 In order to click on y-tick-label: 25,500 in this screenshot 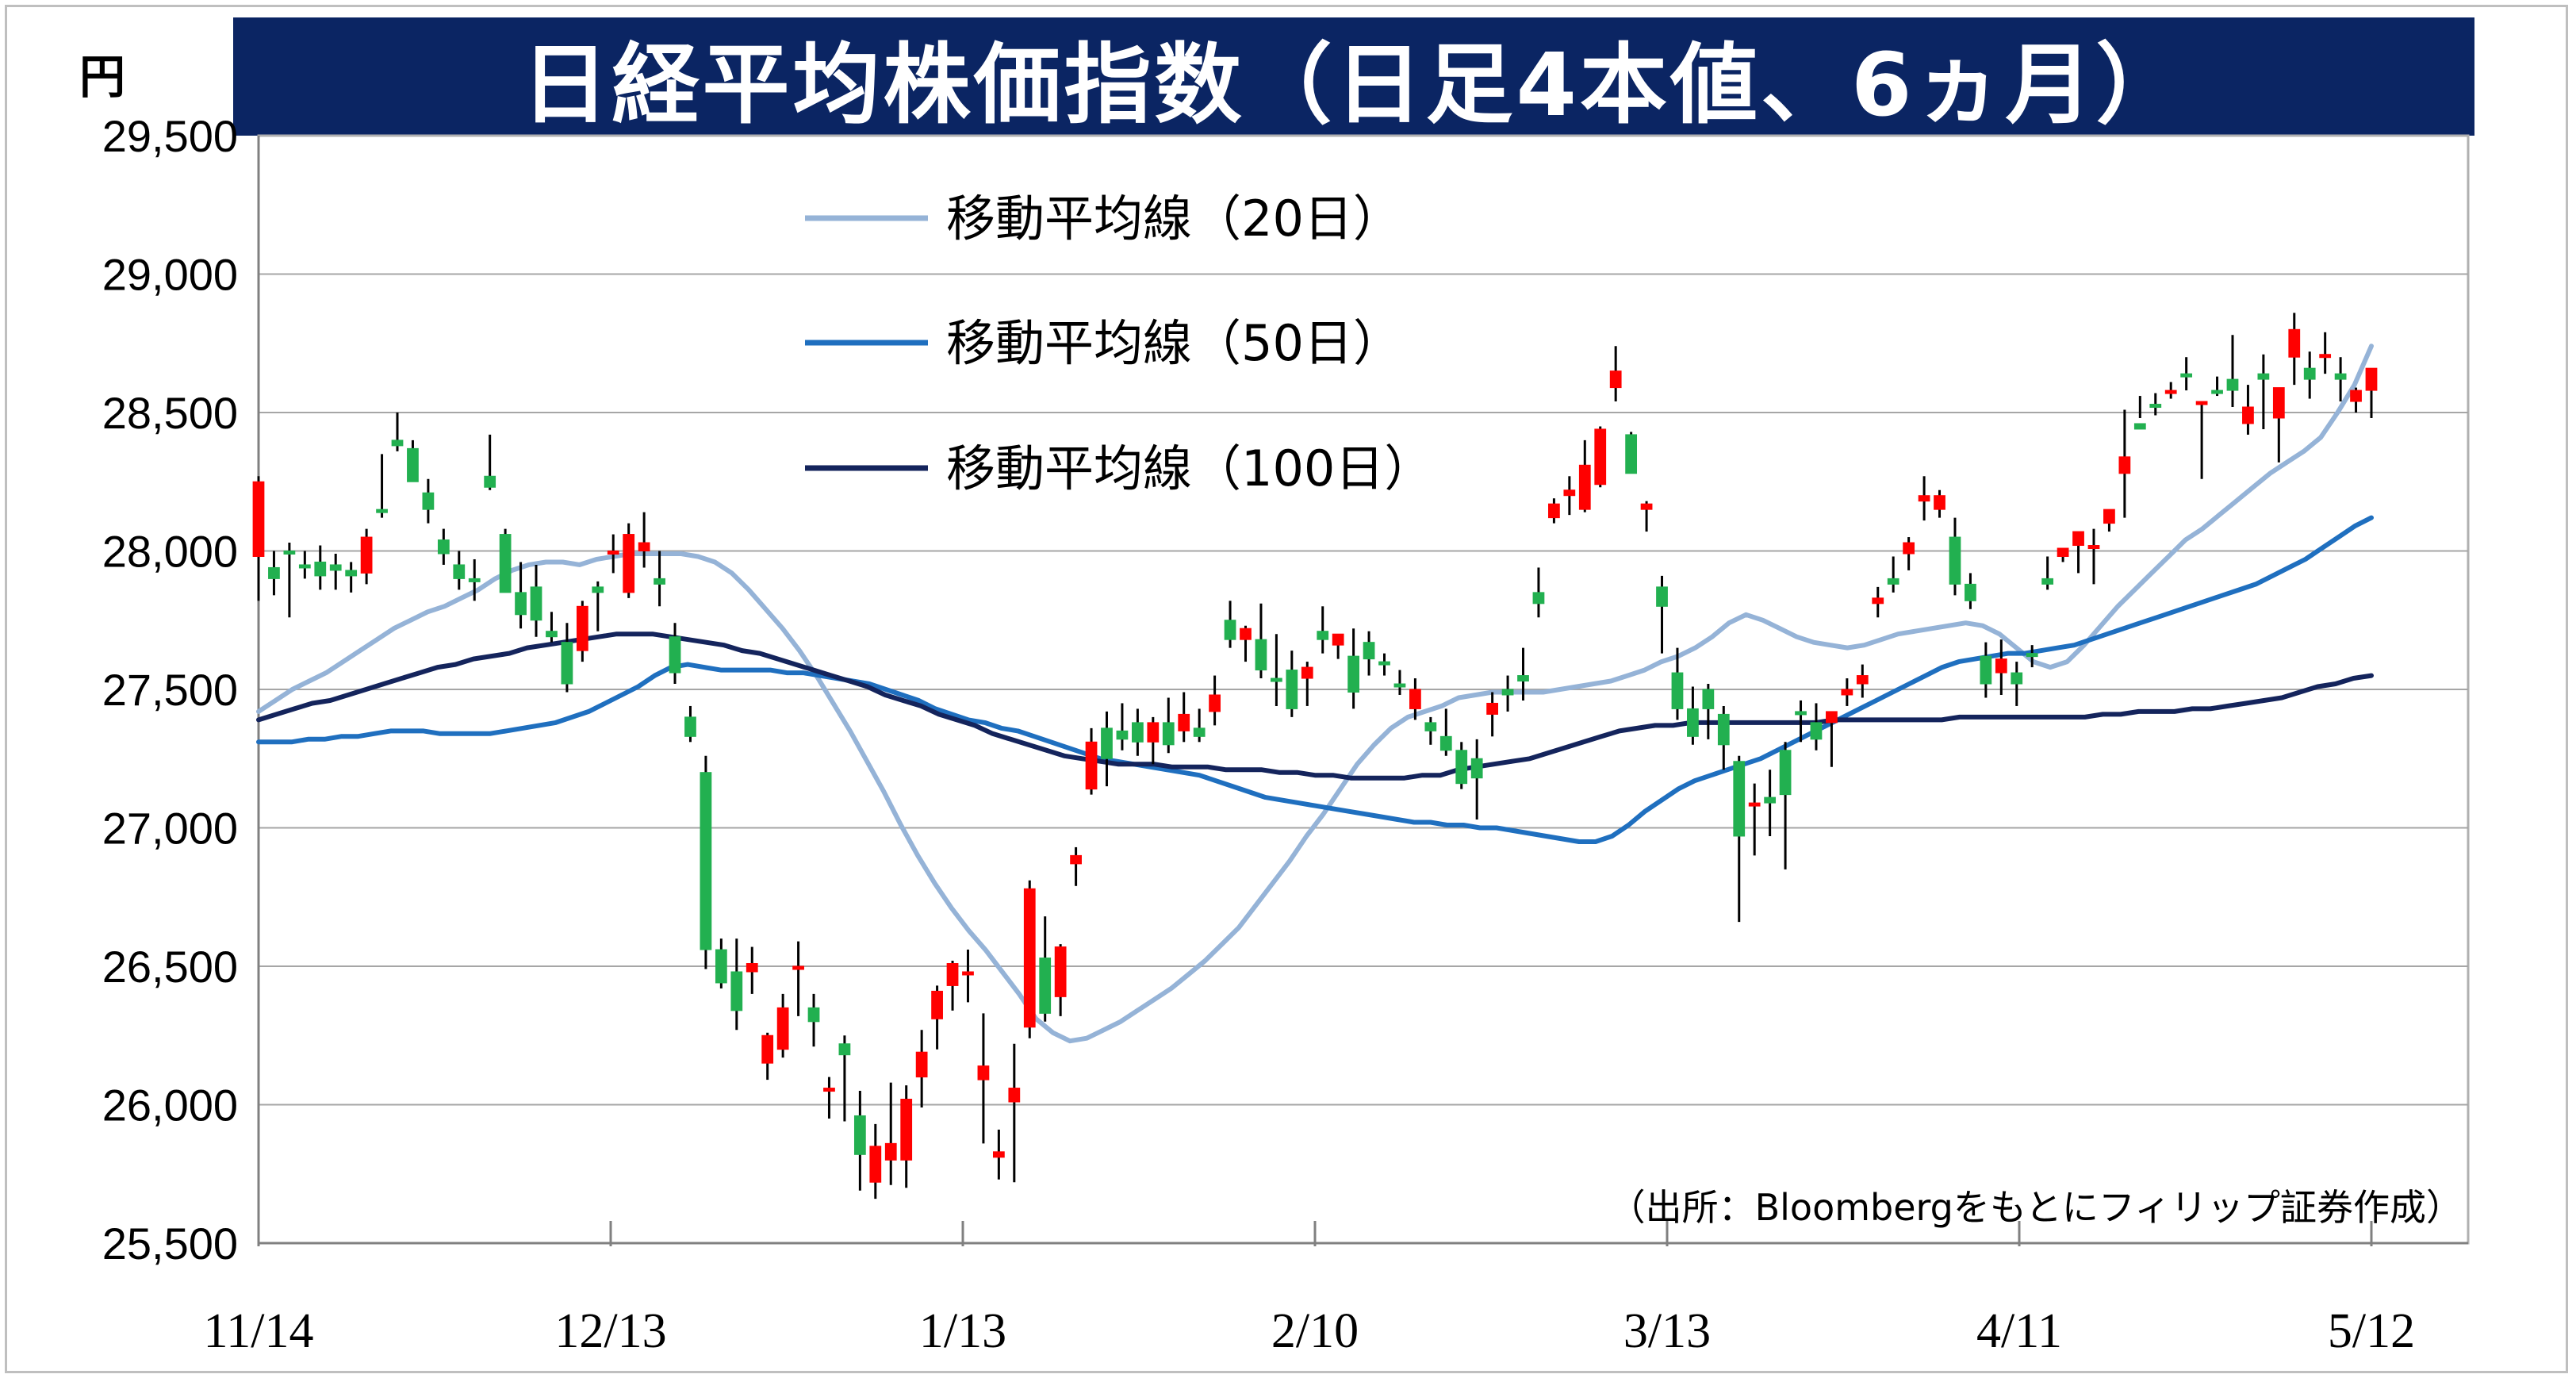, I will do `click(170, 1244)`.